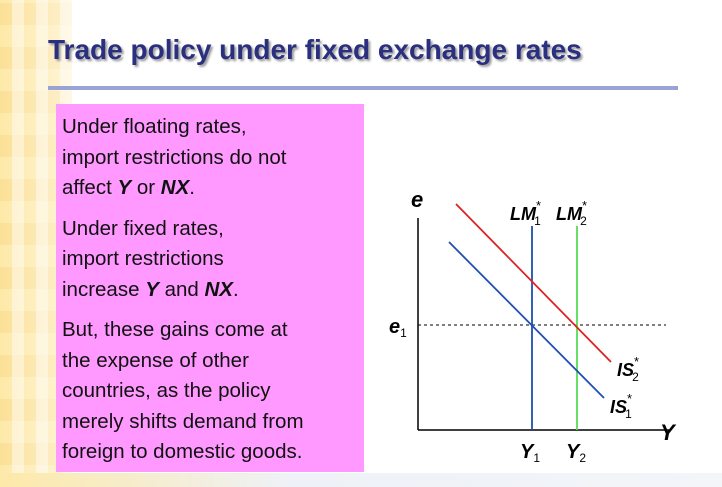 The image size is (722, 487). I want to click on y-axis-label: e, so click(417, 199).